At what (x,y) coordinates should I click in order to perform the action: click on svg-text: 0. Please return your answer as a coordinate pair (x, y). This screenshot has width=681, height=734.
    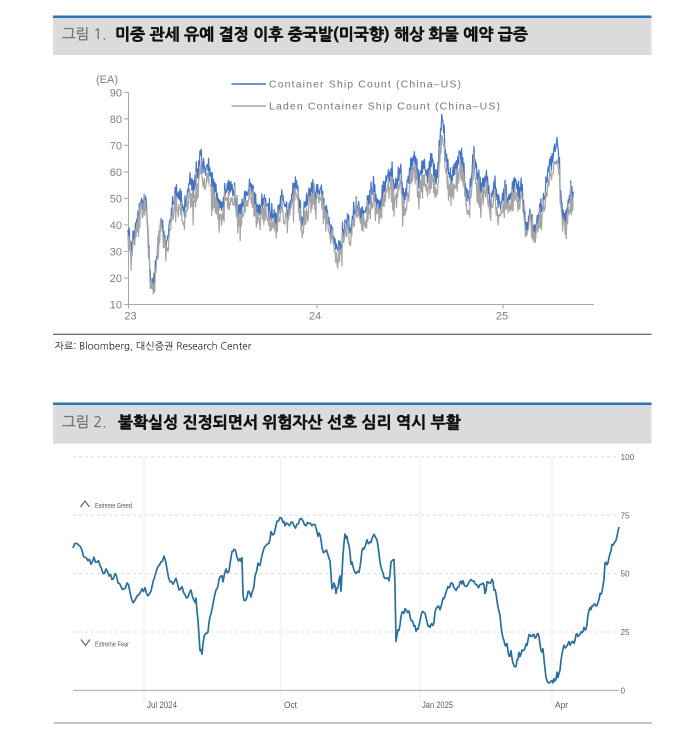
    Looking at the image, I should click on (623, 690).